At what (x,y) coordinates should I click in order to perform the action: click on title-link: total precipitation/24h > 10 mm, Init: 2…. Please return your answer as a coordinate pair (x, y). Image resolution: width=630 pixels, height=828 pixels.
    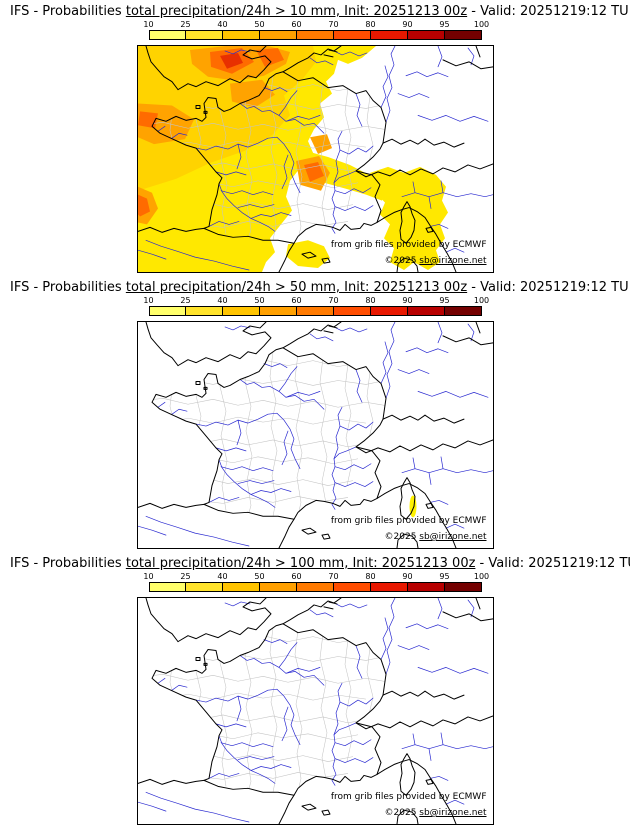
    Looking at the image, I should click on (296, 11).